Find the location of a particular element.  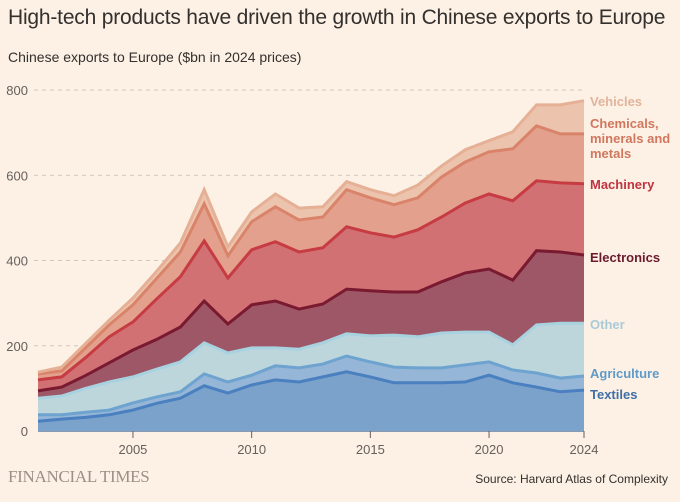

label-machinery: Machinery is located at coordinates (622, 184).